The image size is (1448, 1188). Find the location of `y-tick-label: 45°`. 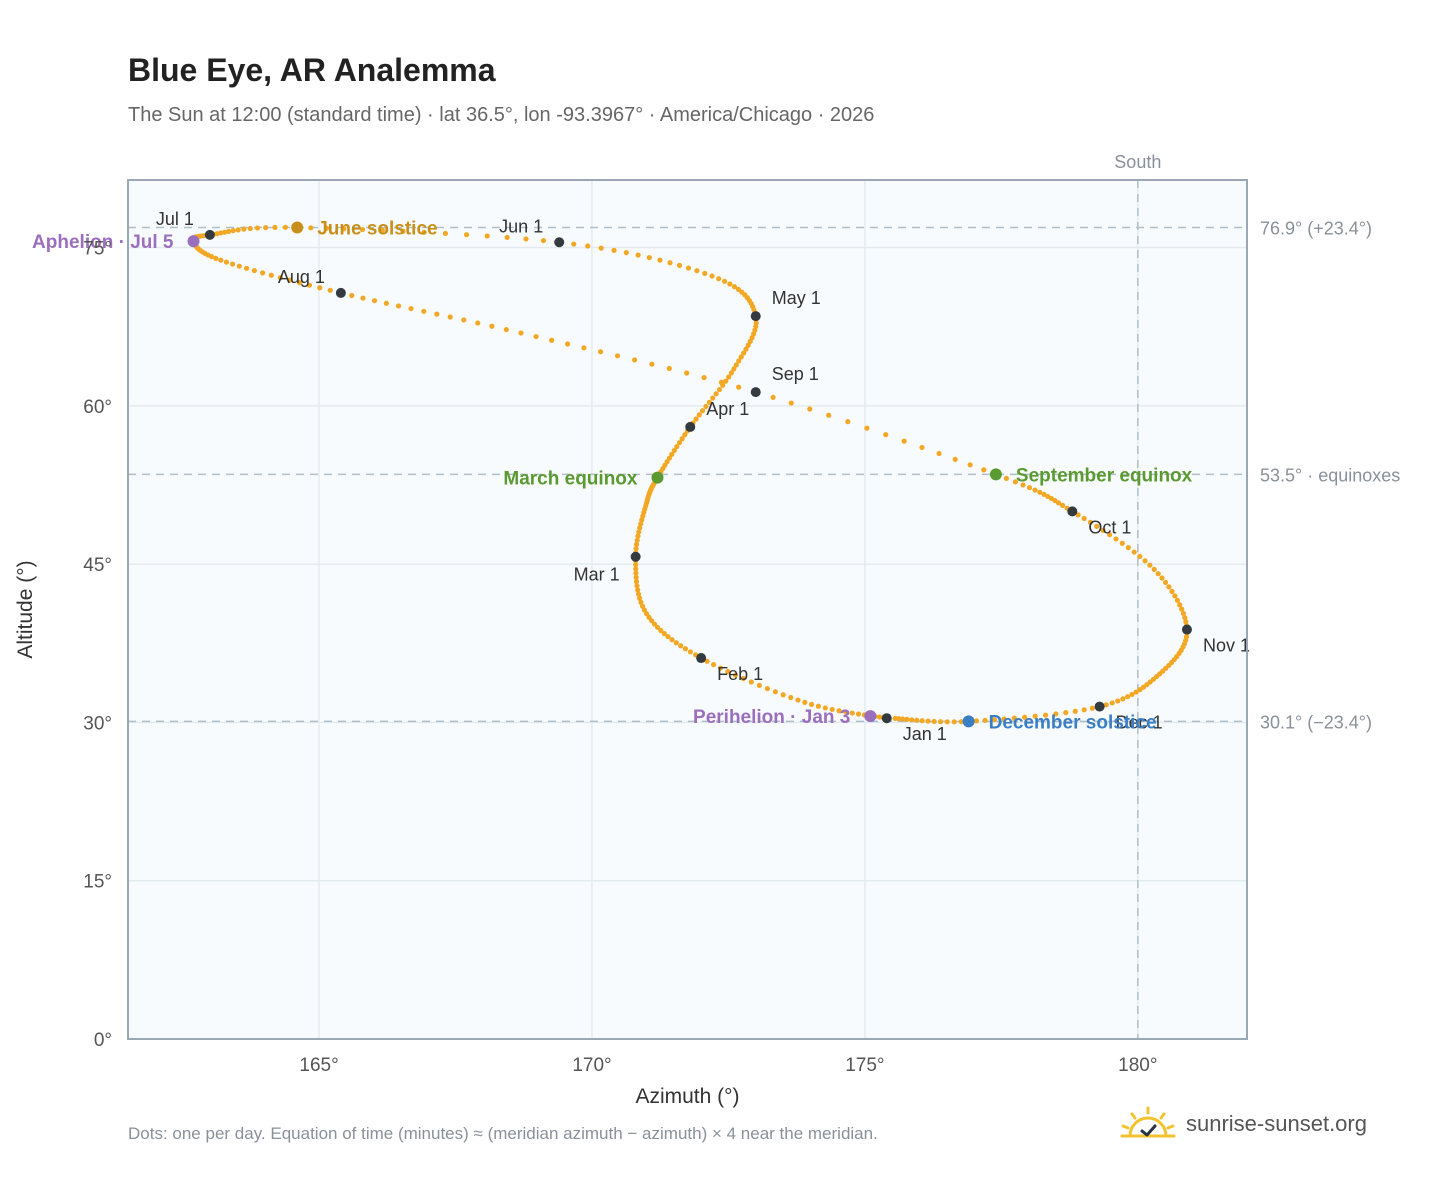

y-tick-label: 45° is located at coordinates (97, 565).